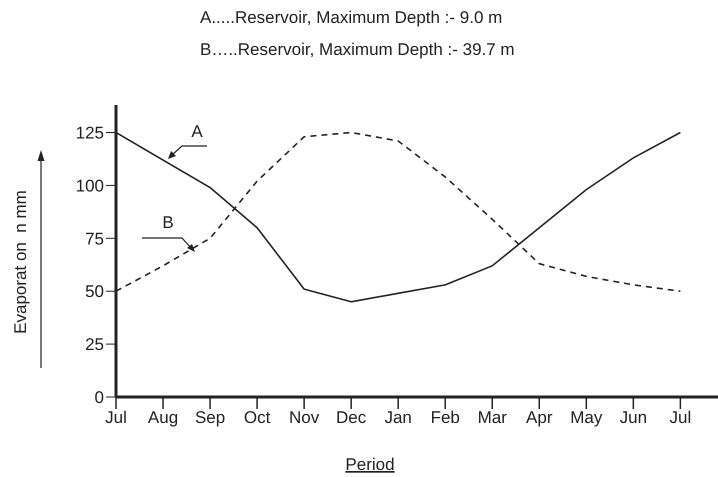  What do you see at coordinates (168, 222) in the screenshot?
I see `series-label: B` at bounding box center [168, 222].